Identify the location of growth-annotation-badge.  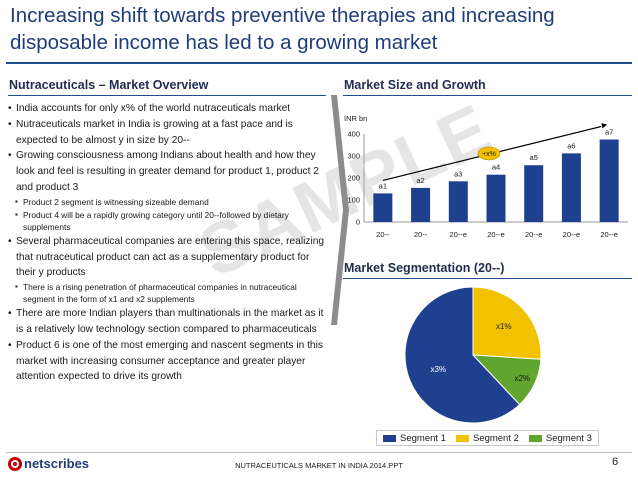
(489, 153).